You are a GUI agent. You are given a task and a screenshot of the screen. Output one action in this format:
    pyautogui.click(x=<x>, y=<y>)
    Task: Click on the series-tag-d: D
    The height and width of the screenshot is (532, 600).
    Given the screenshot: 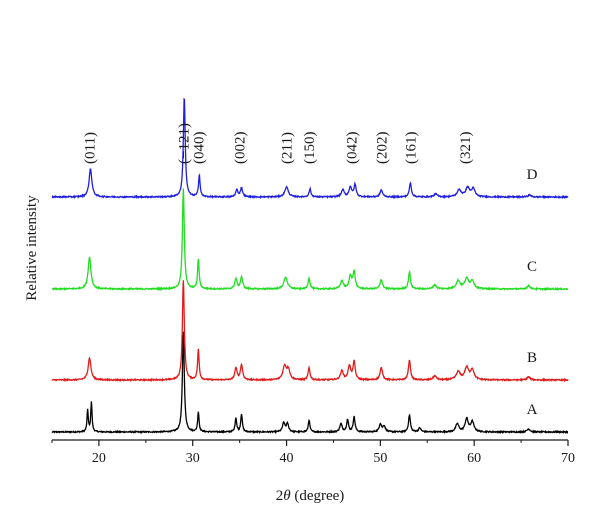 What is the action you would take?
    pyautogui.click(x=532, y=175)
    